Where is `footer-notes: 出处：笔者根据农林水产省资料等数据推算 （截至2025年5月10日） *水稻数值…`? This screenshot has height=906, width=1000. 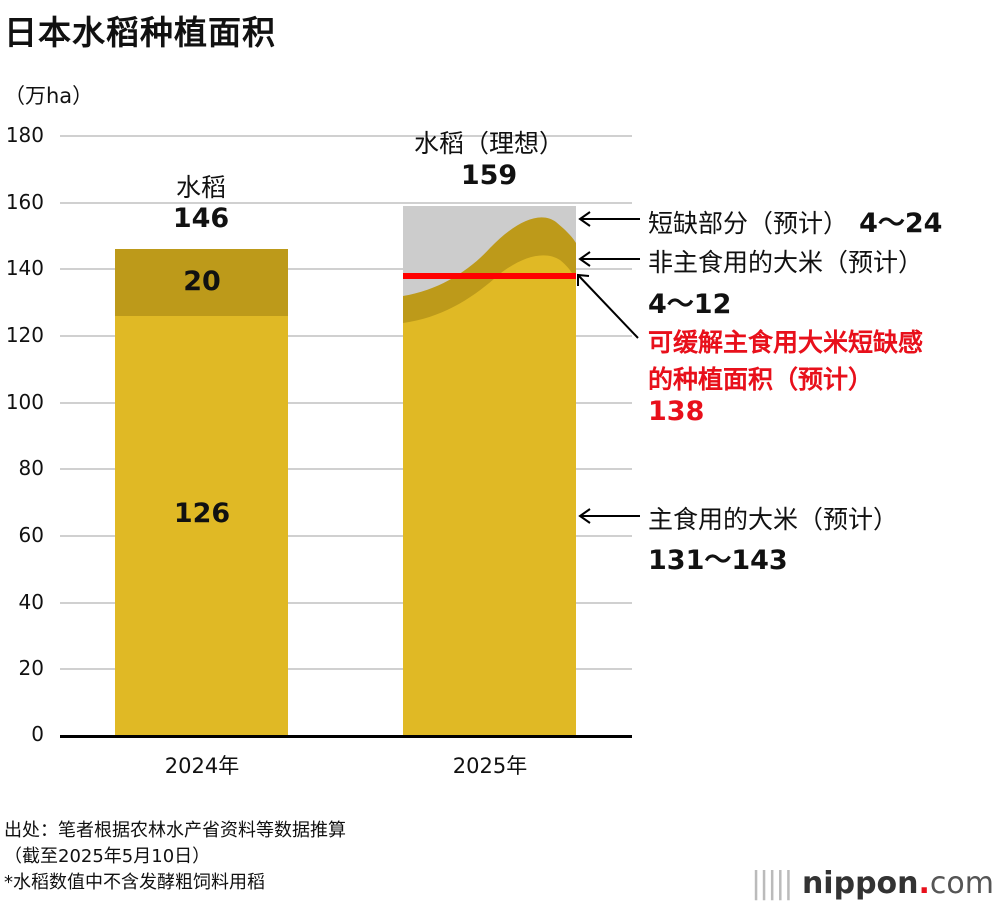 footer-notes: 出处：笔者根据农林水产省资料等数据推算 （截至2025年5月10日） *水稻数值… is located at coordinates (175, 857).